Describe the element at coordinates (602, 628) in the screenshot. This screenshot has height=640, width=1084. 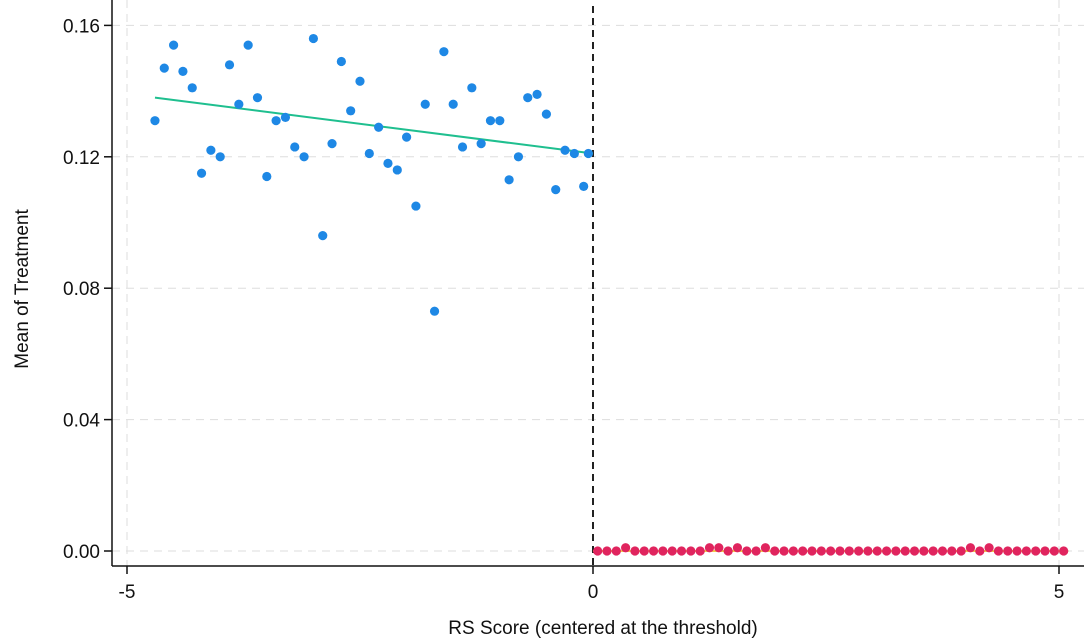
I see `x-axis-title: RS Score (centered at the threshold)` at that location.